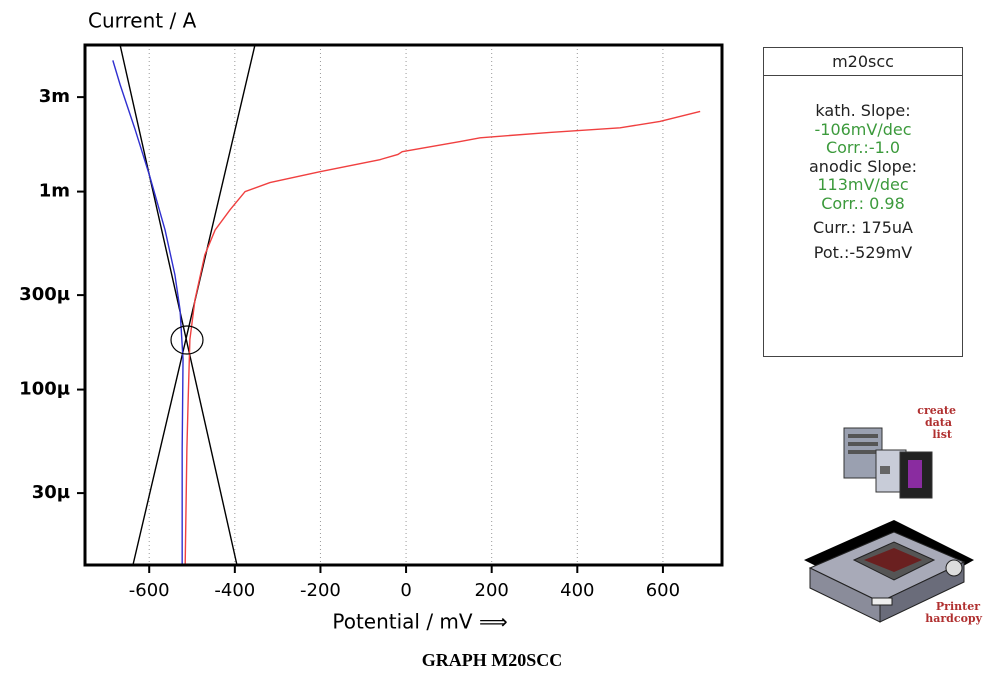 Image resolution: width=984 pixels, height=682 pixels. I want to click on panel-line: anodic Slope:, so click(863, 166).